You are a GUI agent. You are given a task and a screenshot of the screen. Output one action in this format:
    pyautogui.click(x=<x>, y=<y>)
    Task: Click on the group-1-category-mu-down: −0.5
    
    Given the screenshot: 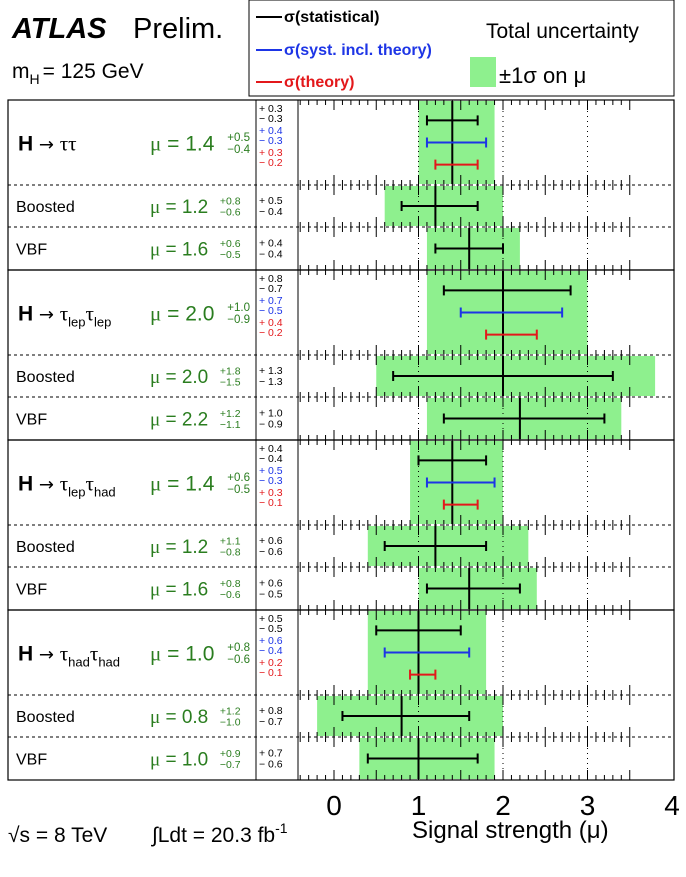 What is the action you would take?
    pyautogui.click(x=230, y=255)
    